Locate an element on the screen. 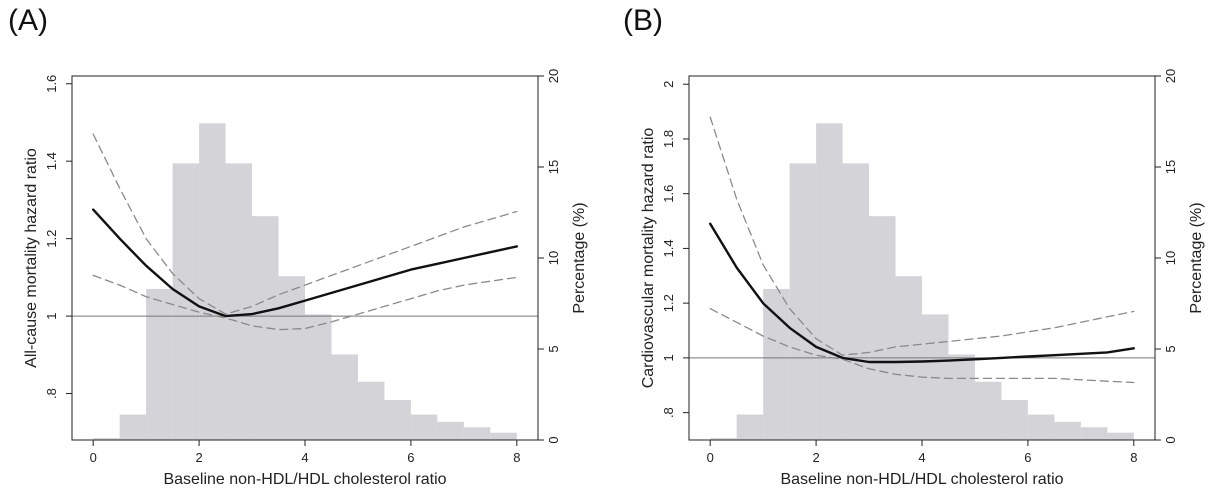 This screenshot has width=1211, height=494. panel-label-b: (B) is located at coordinates (643, 20).